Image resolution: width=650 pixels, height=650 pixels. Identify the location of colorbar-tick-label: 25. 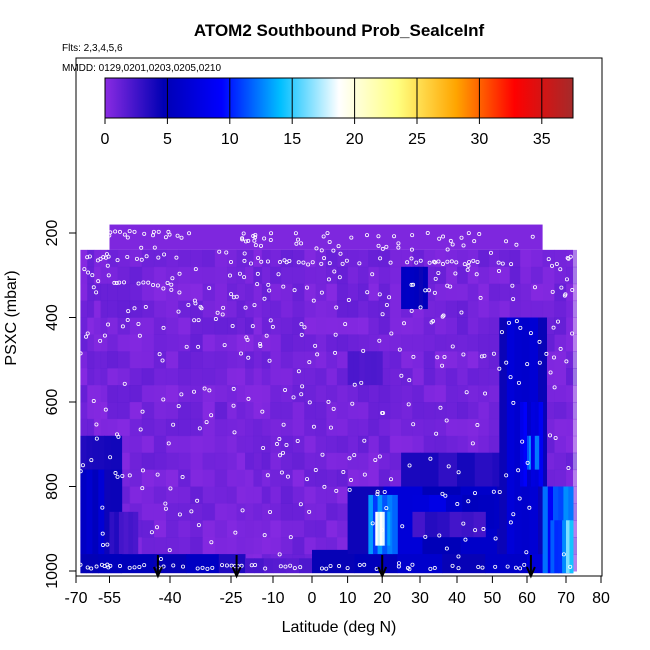
(417, 139).